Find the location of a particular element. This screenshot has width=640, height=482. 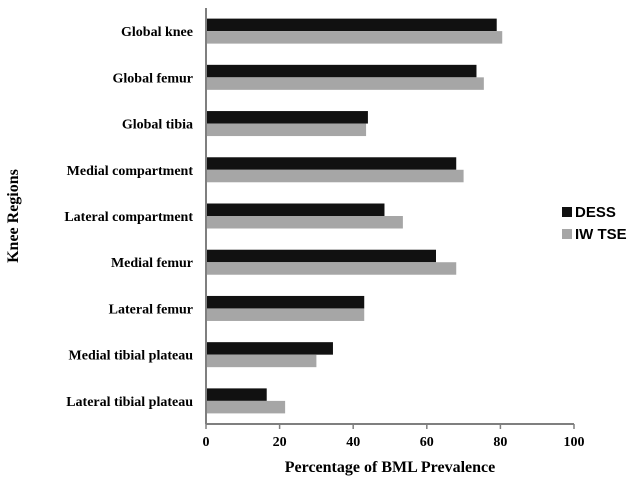

legend-swatch-iw-tse is located at coordinates (567, 234).